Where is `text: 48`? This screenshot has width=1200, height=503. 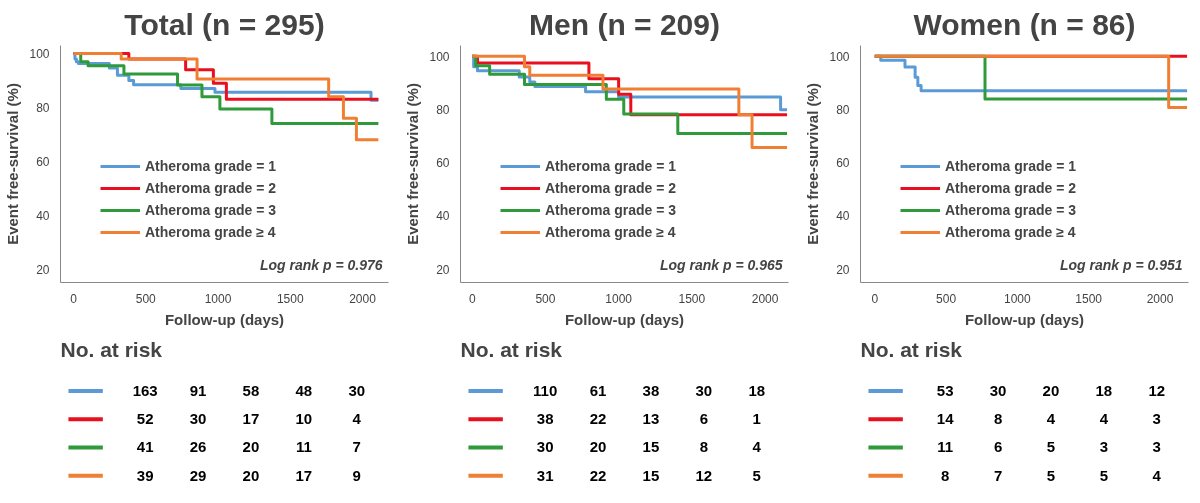 text: 48 is located at coordinates (304, 390).